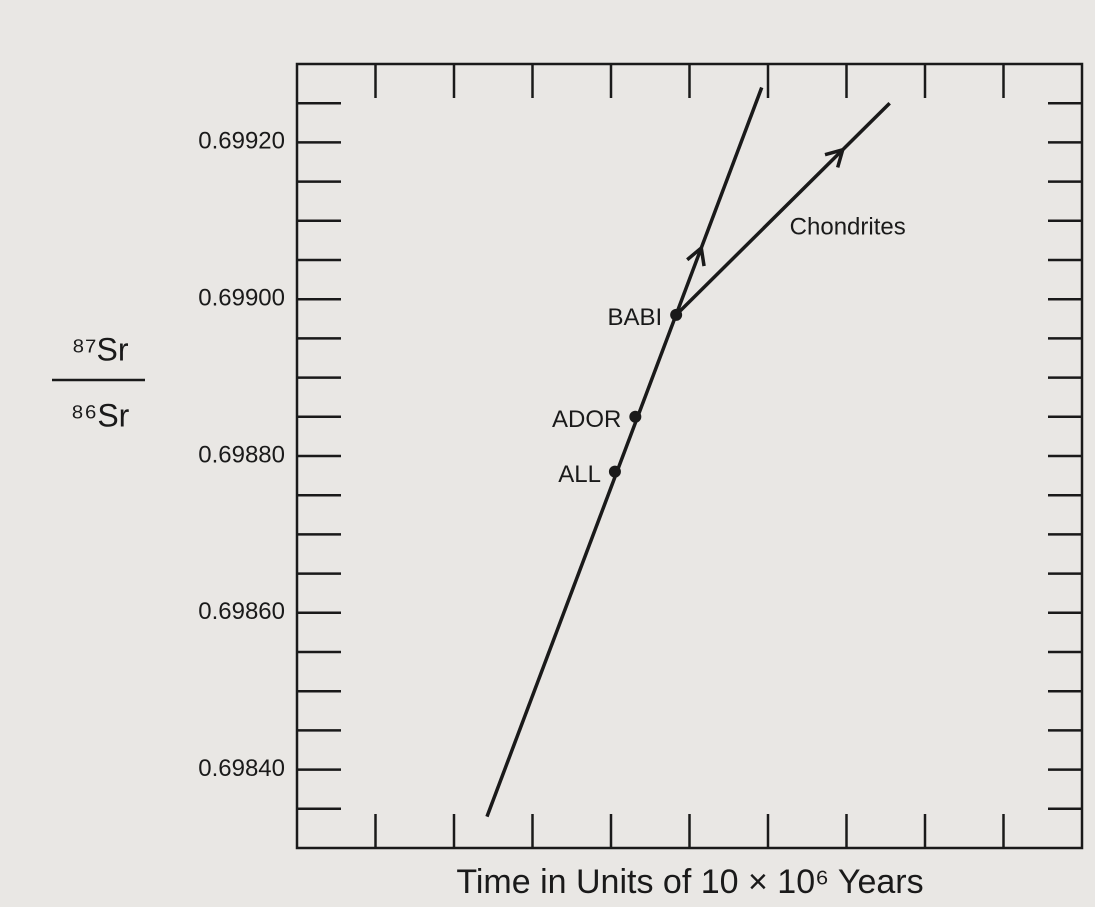 The image size is (1095, 907). Describe the element at coordinates (579, 474) in the screenshot. I see `point-label: ALL` at that location.